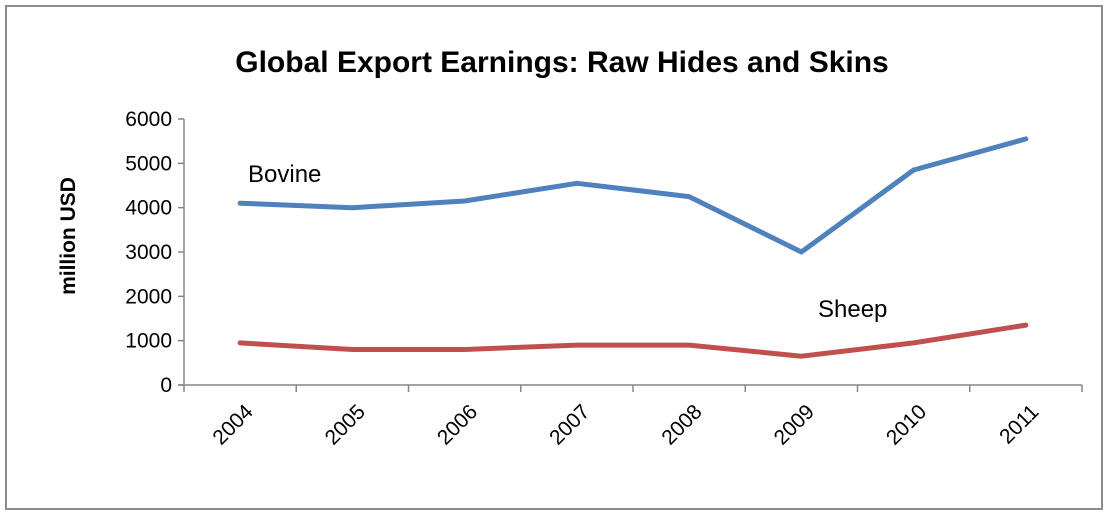  I want to click on y-tick-label: 5000, so click(148, 163).